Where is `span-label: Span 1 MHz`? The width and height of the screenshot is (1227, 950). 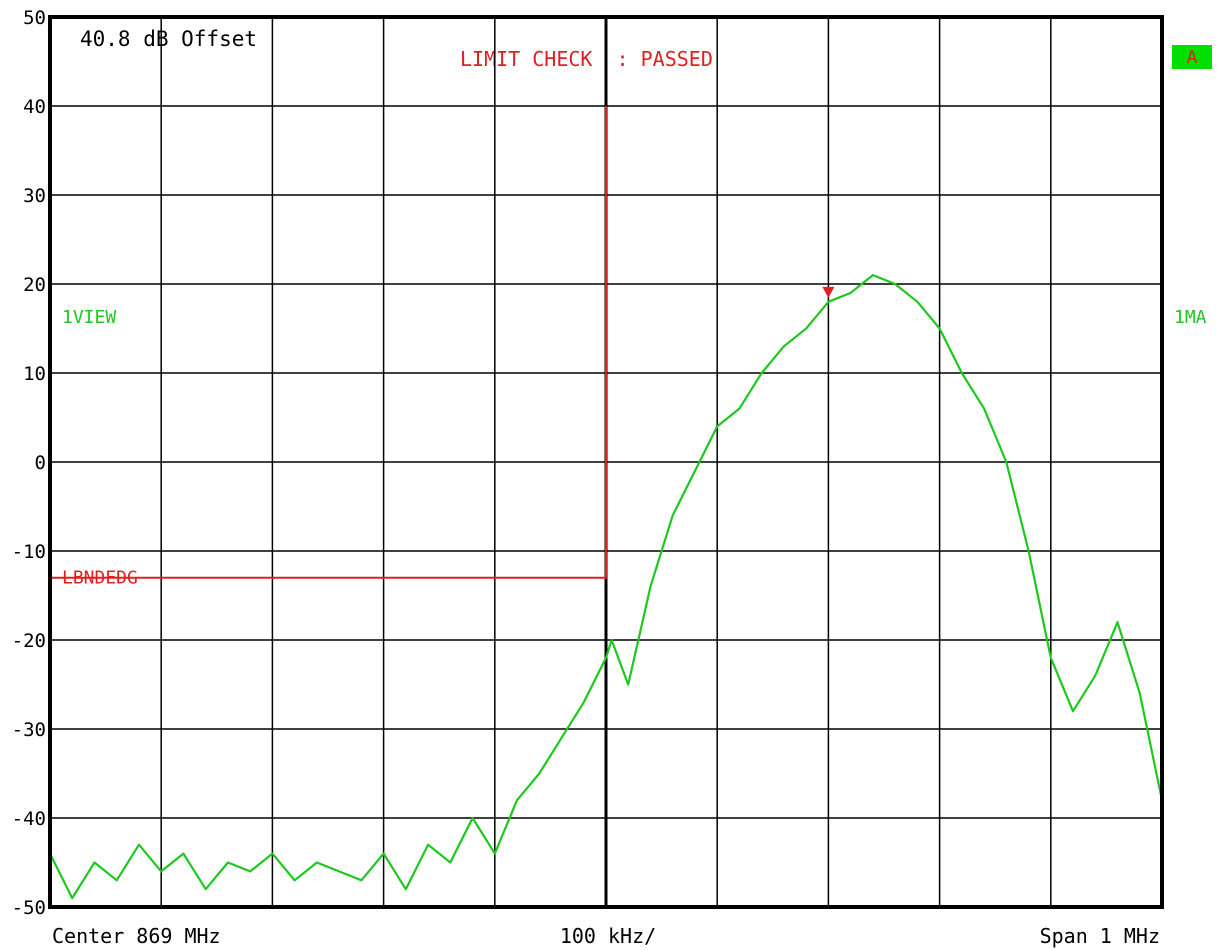 span-label: Span 1 MHz is located at coordinates (1100, 936).